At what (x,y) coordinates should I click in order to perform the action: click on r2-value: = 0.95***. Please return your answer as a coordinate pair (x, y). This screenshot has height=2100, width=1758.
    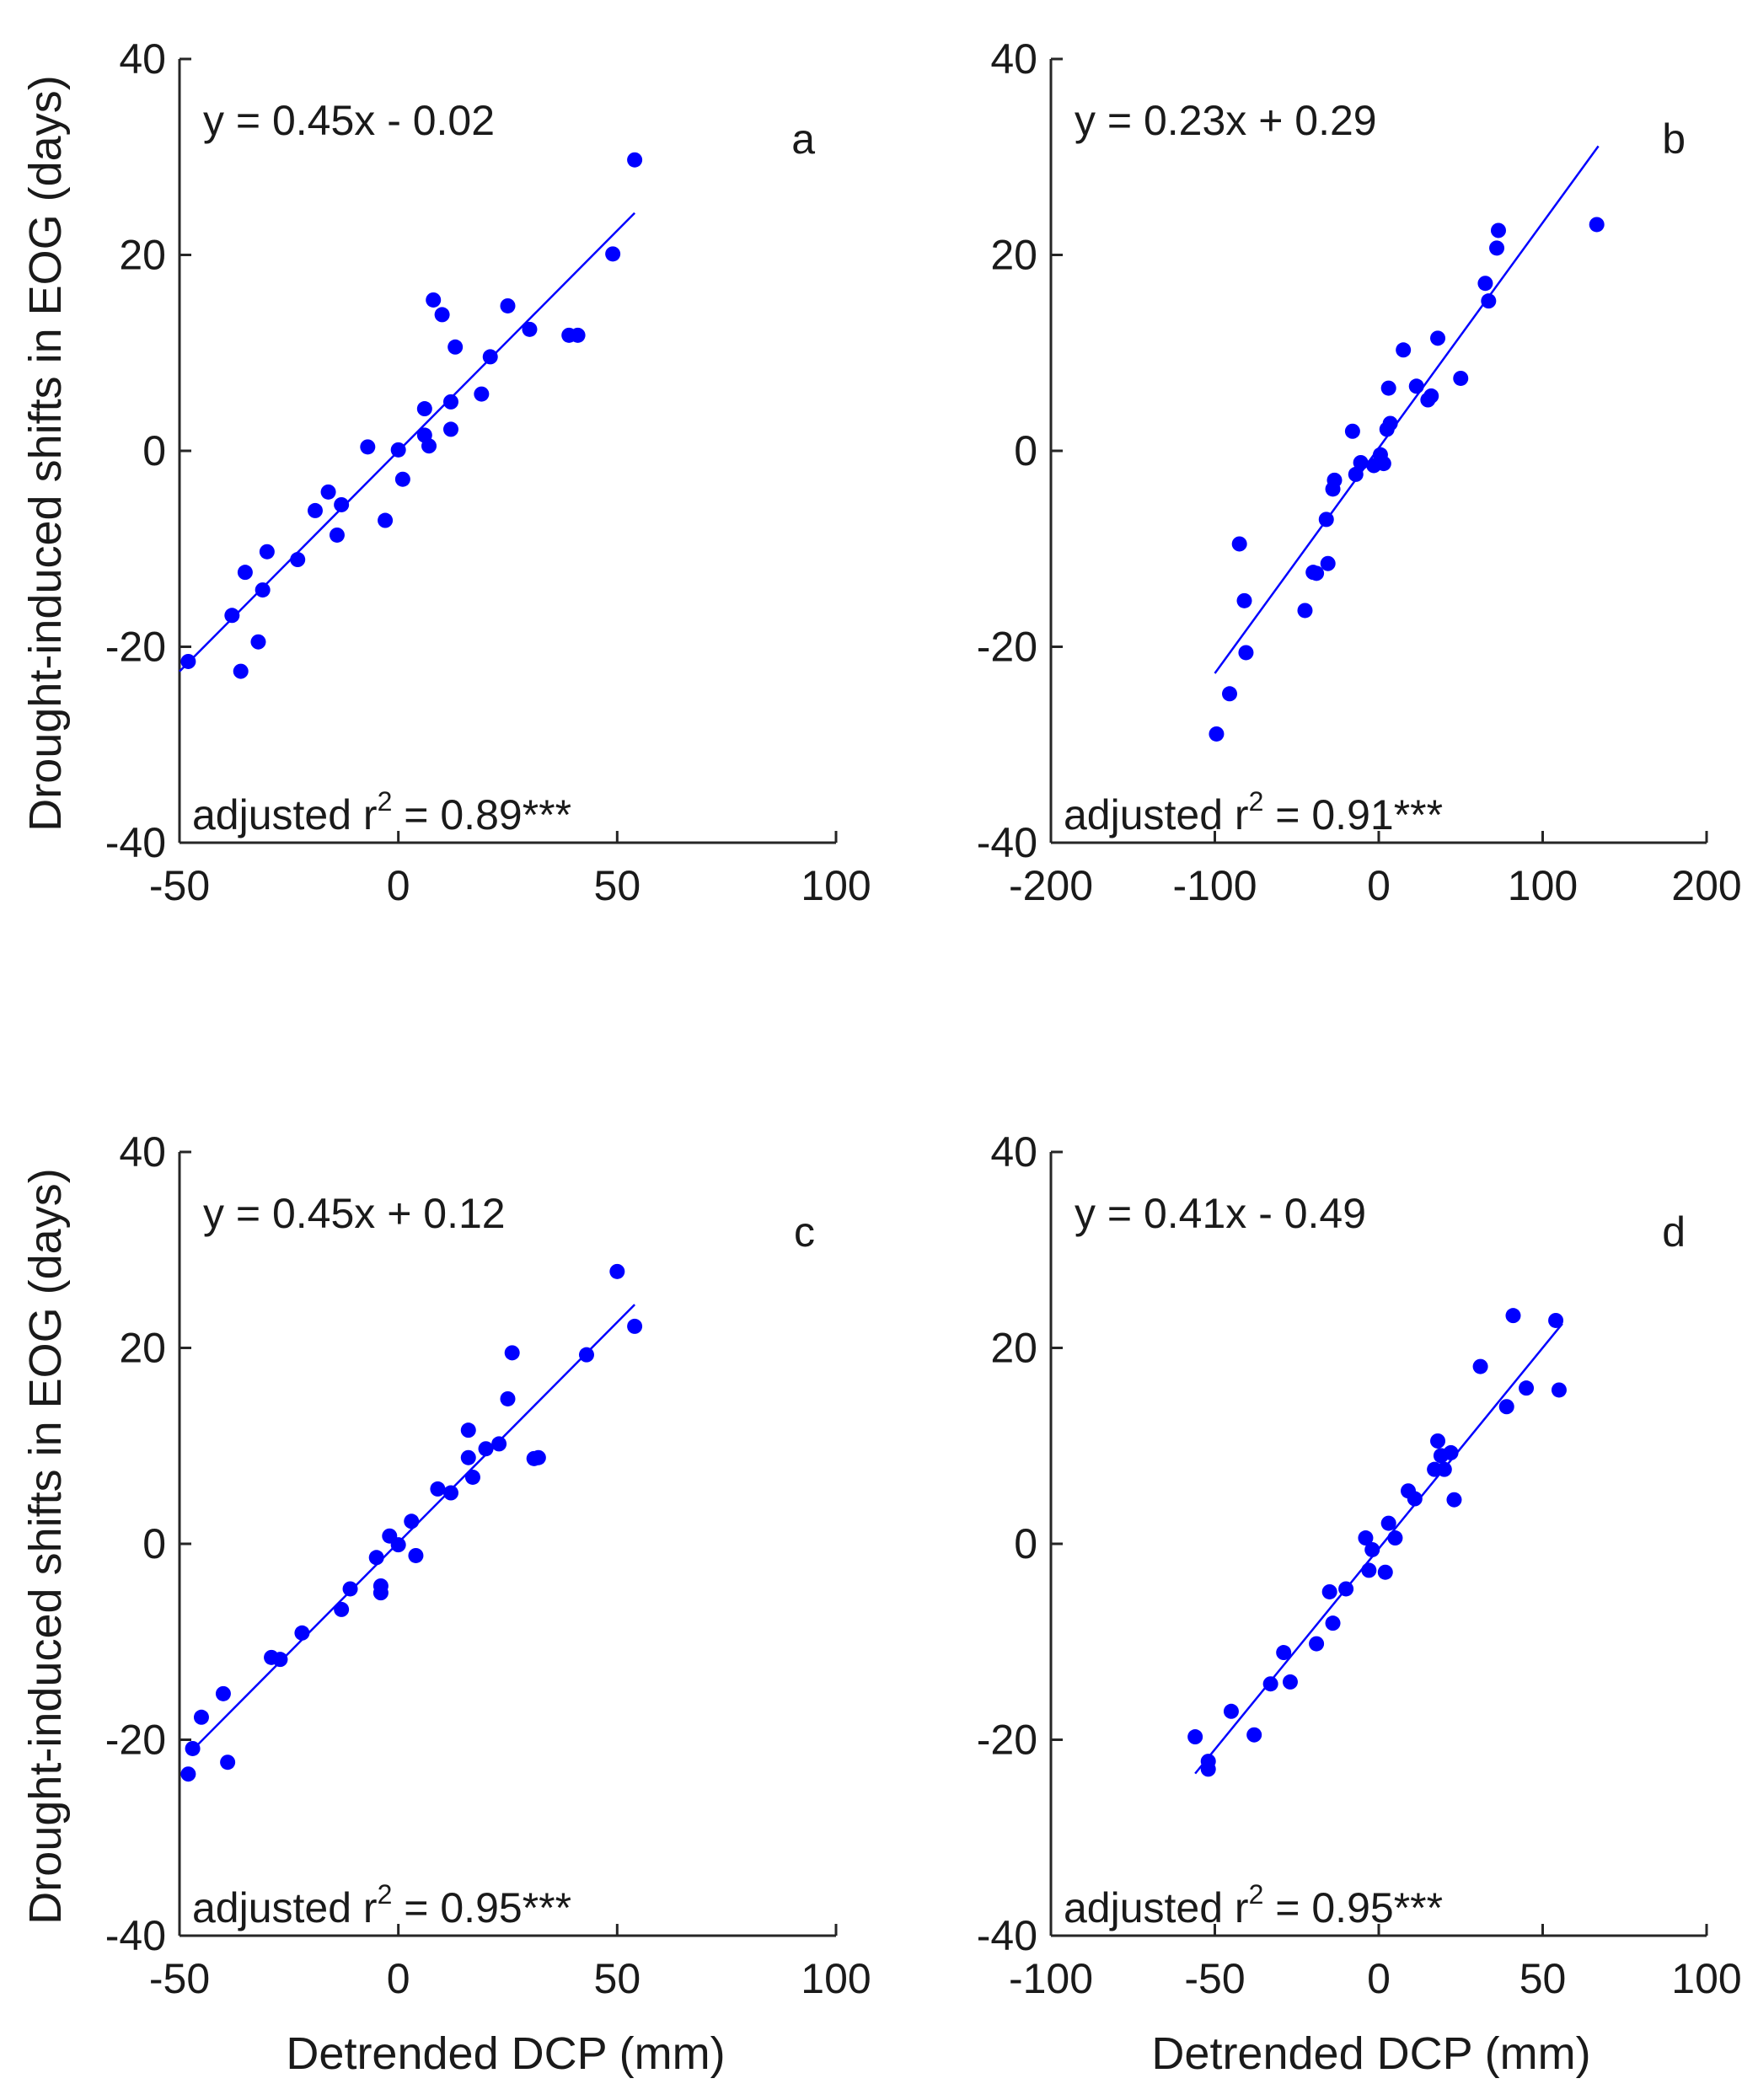
    Looking at the image, I should click on (481, 1908).